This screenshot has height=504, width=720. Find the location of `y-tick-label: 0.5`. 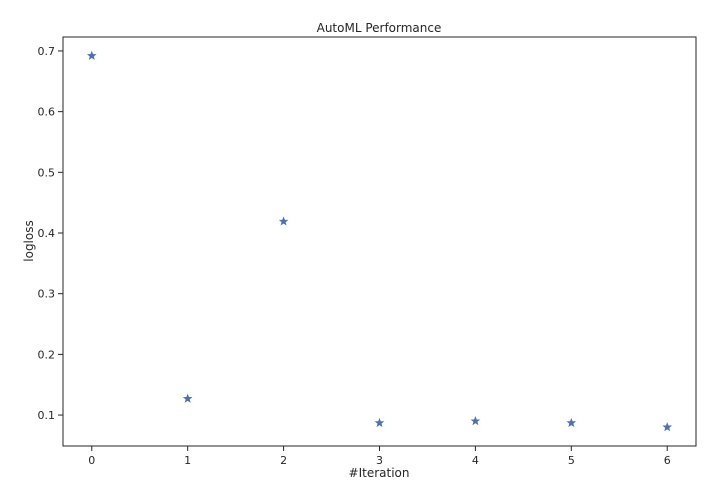

y-tick-label: 0.5 is located at coordinates (47, 172).